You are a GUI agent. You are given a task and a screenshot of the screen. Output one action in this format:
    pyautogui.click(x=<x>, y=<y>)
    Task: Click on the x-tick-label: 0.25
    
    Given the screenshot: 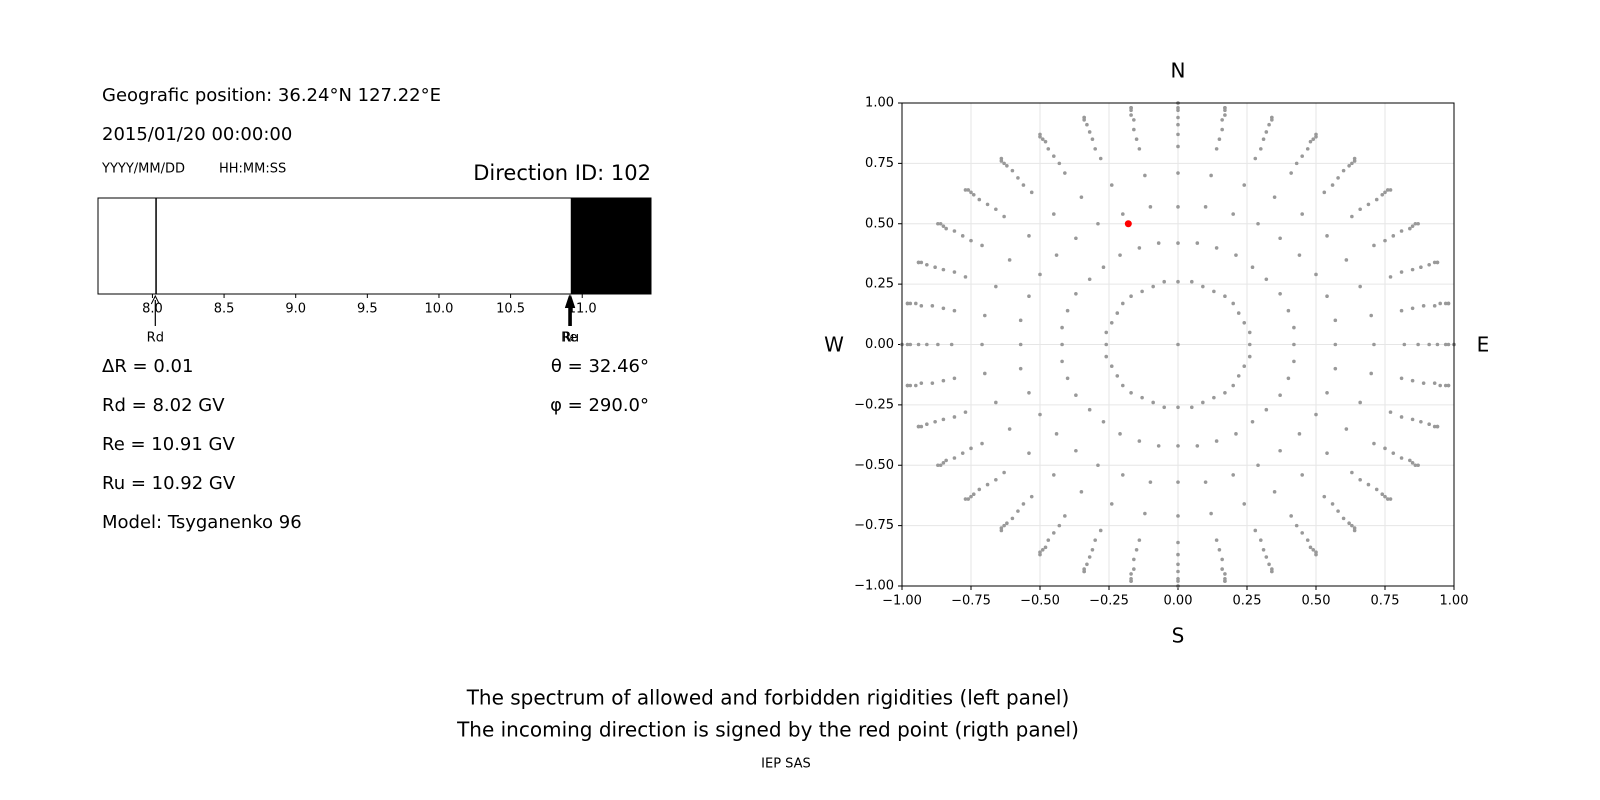 What is the action you would take?
    pyautogui.click(x=1247, y=601)
    